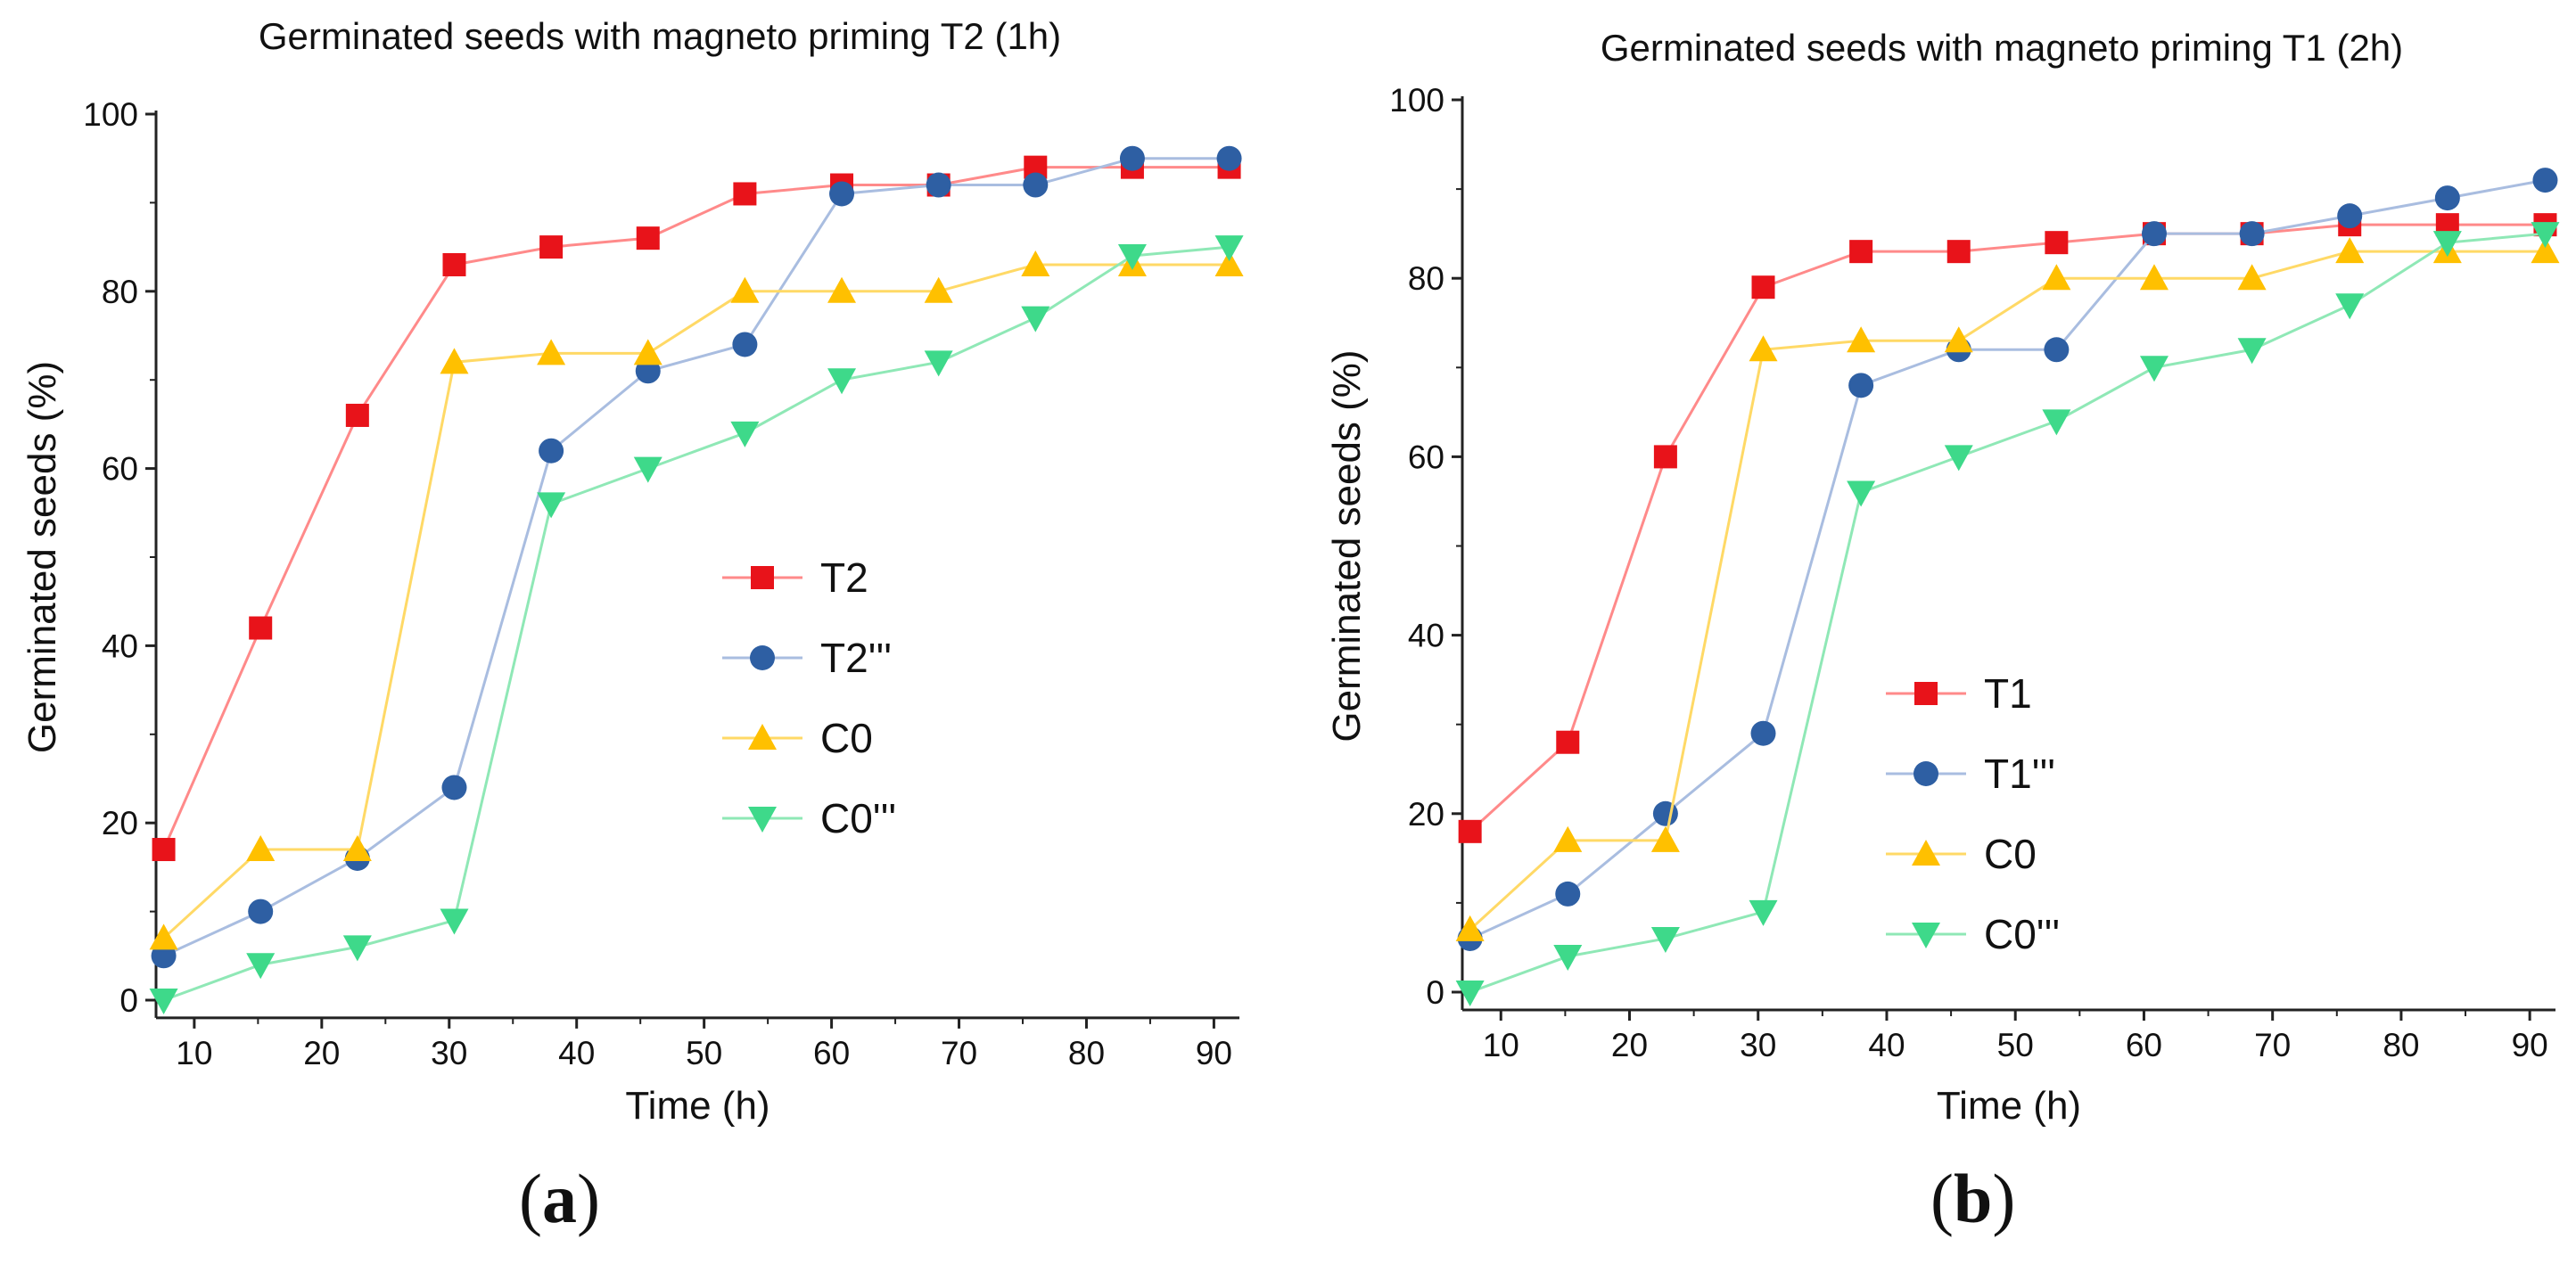 The width and height of the screenshot is (2576, 1272). Describe the element at coordinates (1214, 1053) in the screenshot. I see `chart1-x-tick-label: 90` at that location.